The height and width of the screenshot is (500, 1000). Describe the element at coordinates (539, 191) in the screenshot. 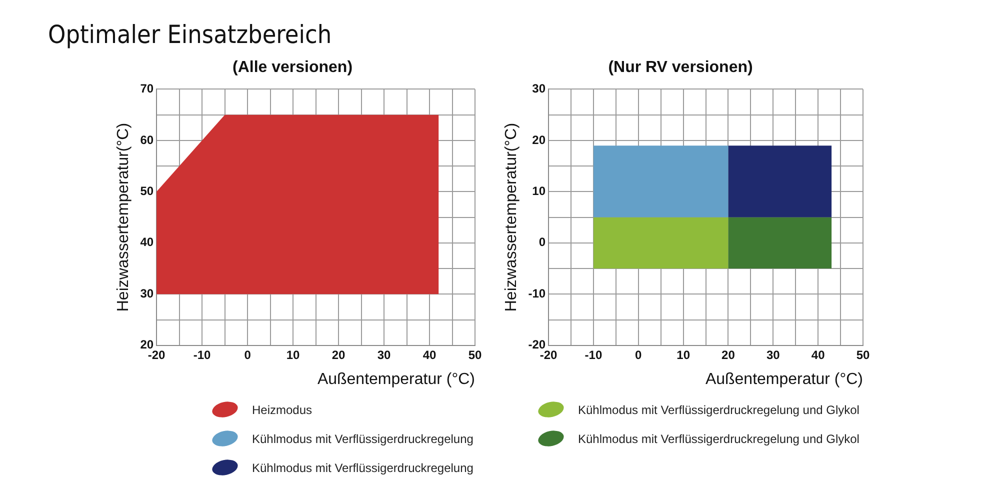

I see `y-tick-label: 10` at that location.